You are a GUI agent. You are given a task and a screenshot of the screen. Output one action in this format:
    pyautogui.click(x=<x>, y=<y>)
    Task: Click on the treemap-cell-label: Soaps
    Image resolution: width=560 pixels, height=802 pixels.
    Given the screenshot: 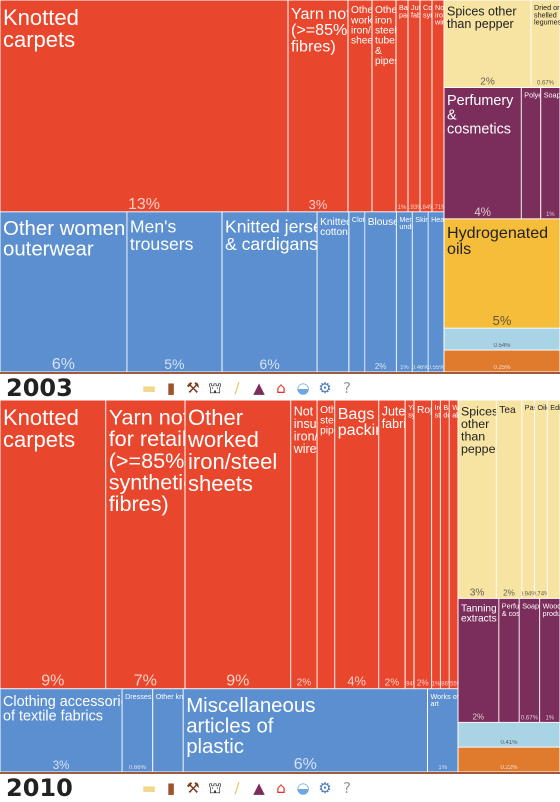 What is the action you would take?
    pyautogui.click(x=552, y=95)
    